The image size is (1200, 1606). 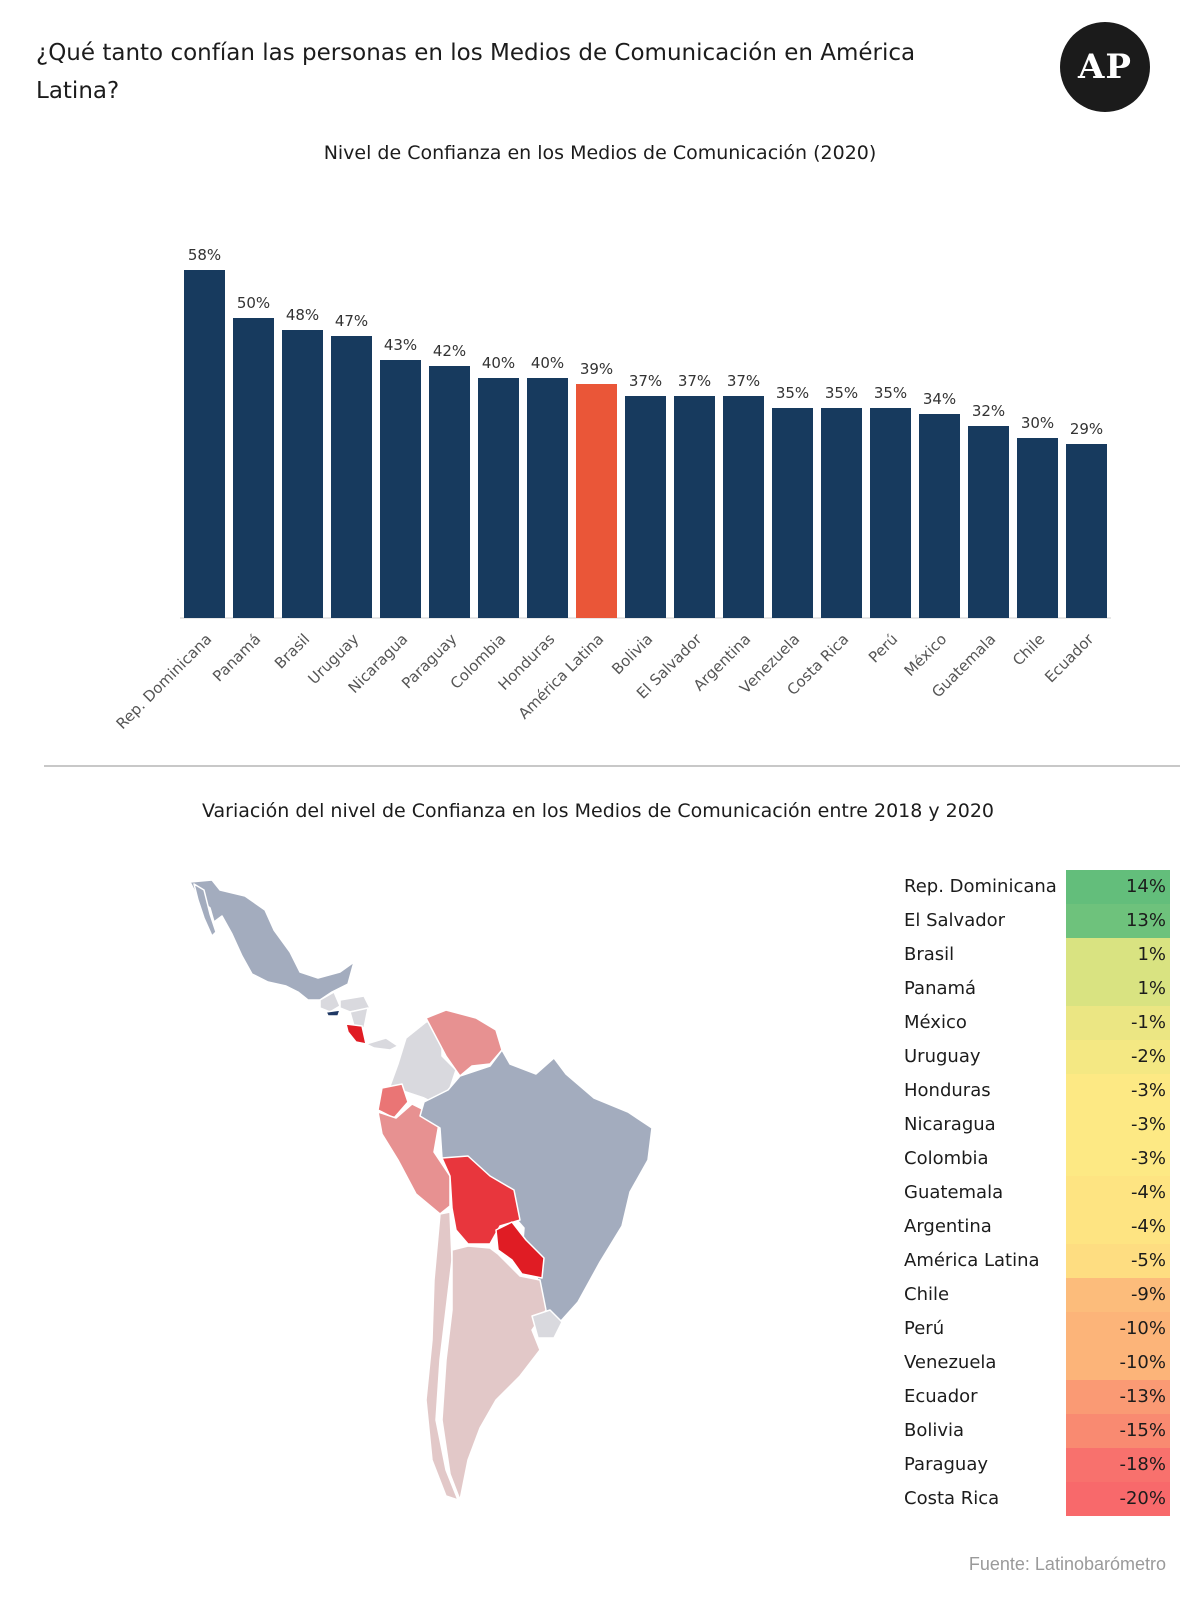 I want to click on category-label-0: Rep. Dominicana, so click(x=164, y=681).